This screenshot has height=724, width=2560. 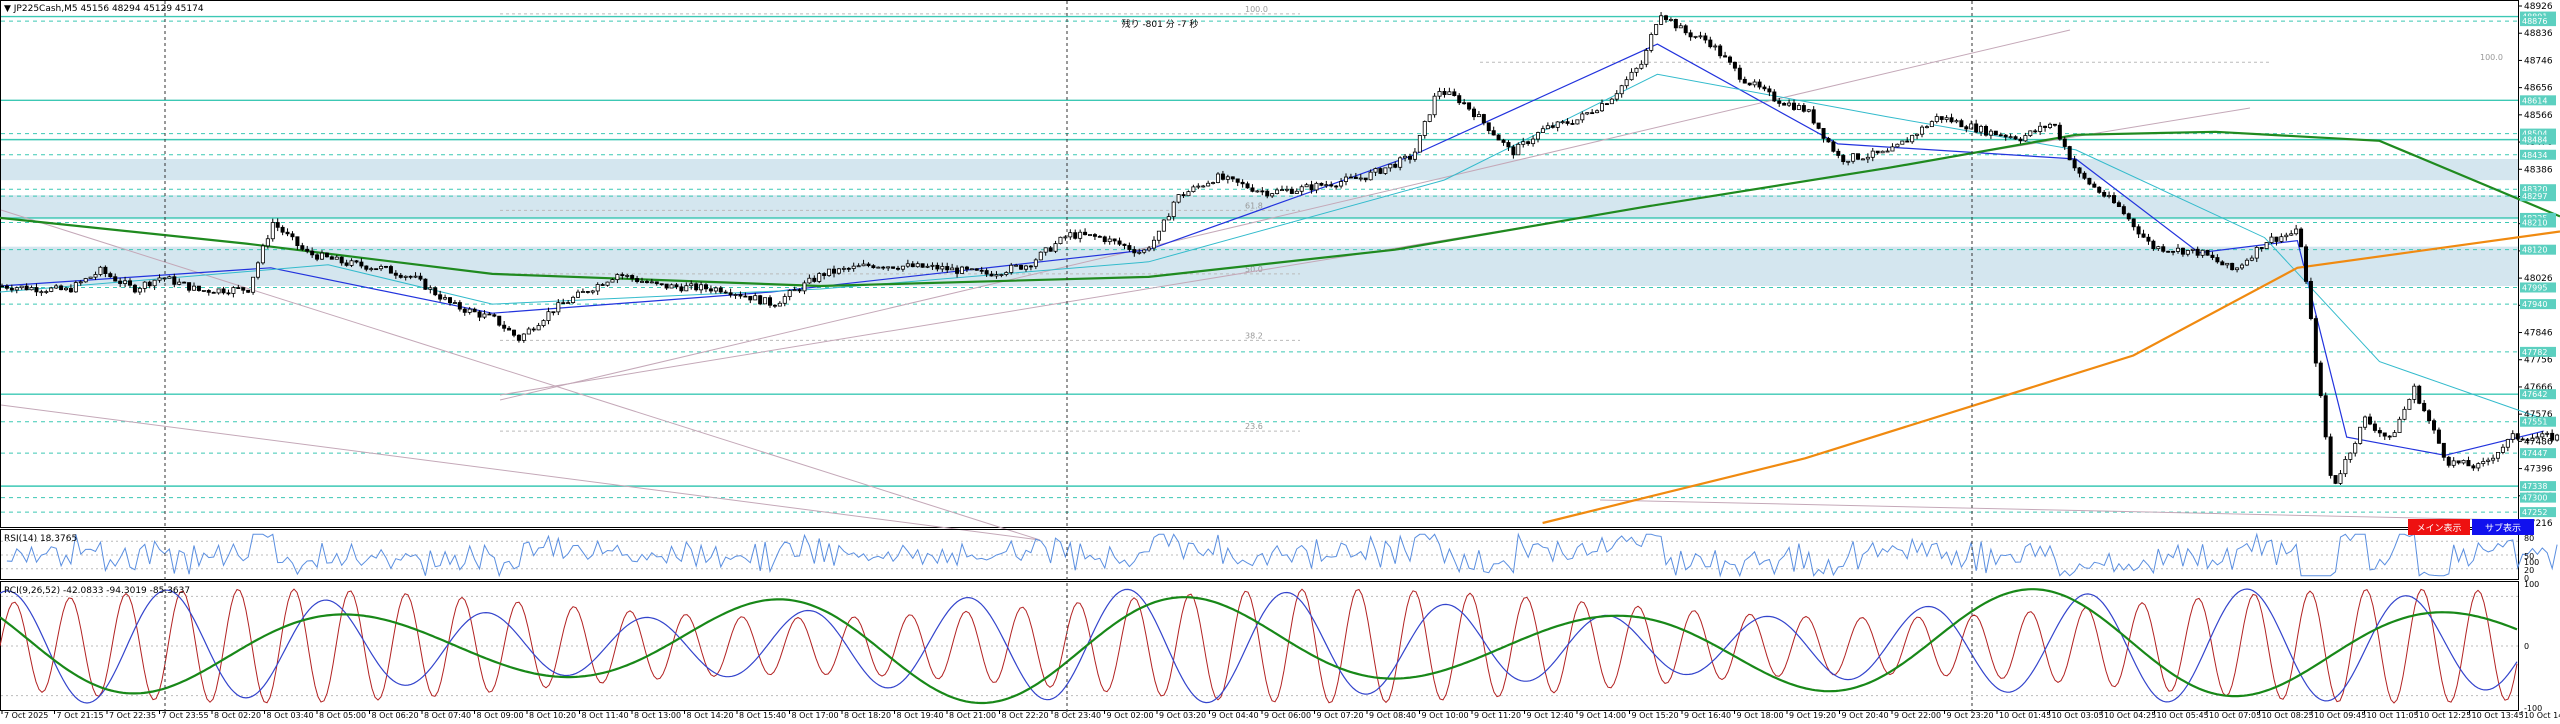 What do you see at coordinates (2534, 498) in the screenshot?
I see `level-tag: 47300` at bounding box center [2534, 498].